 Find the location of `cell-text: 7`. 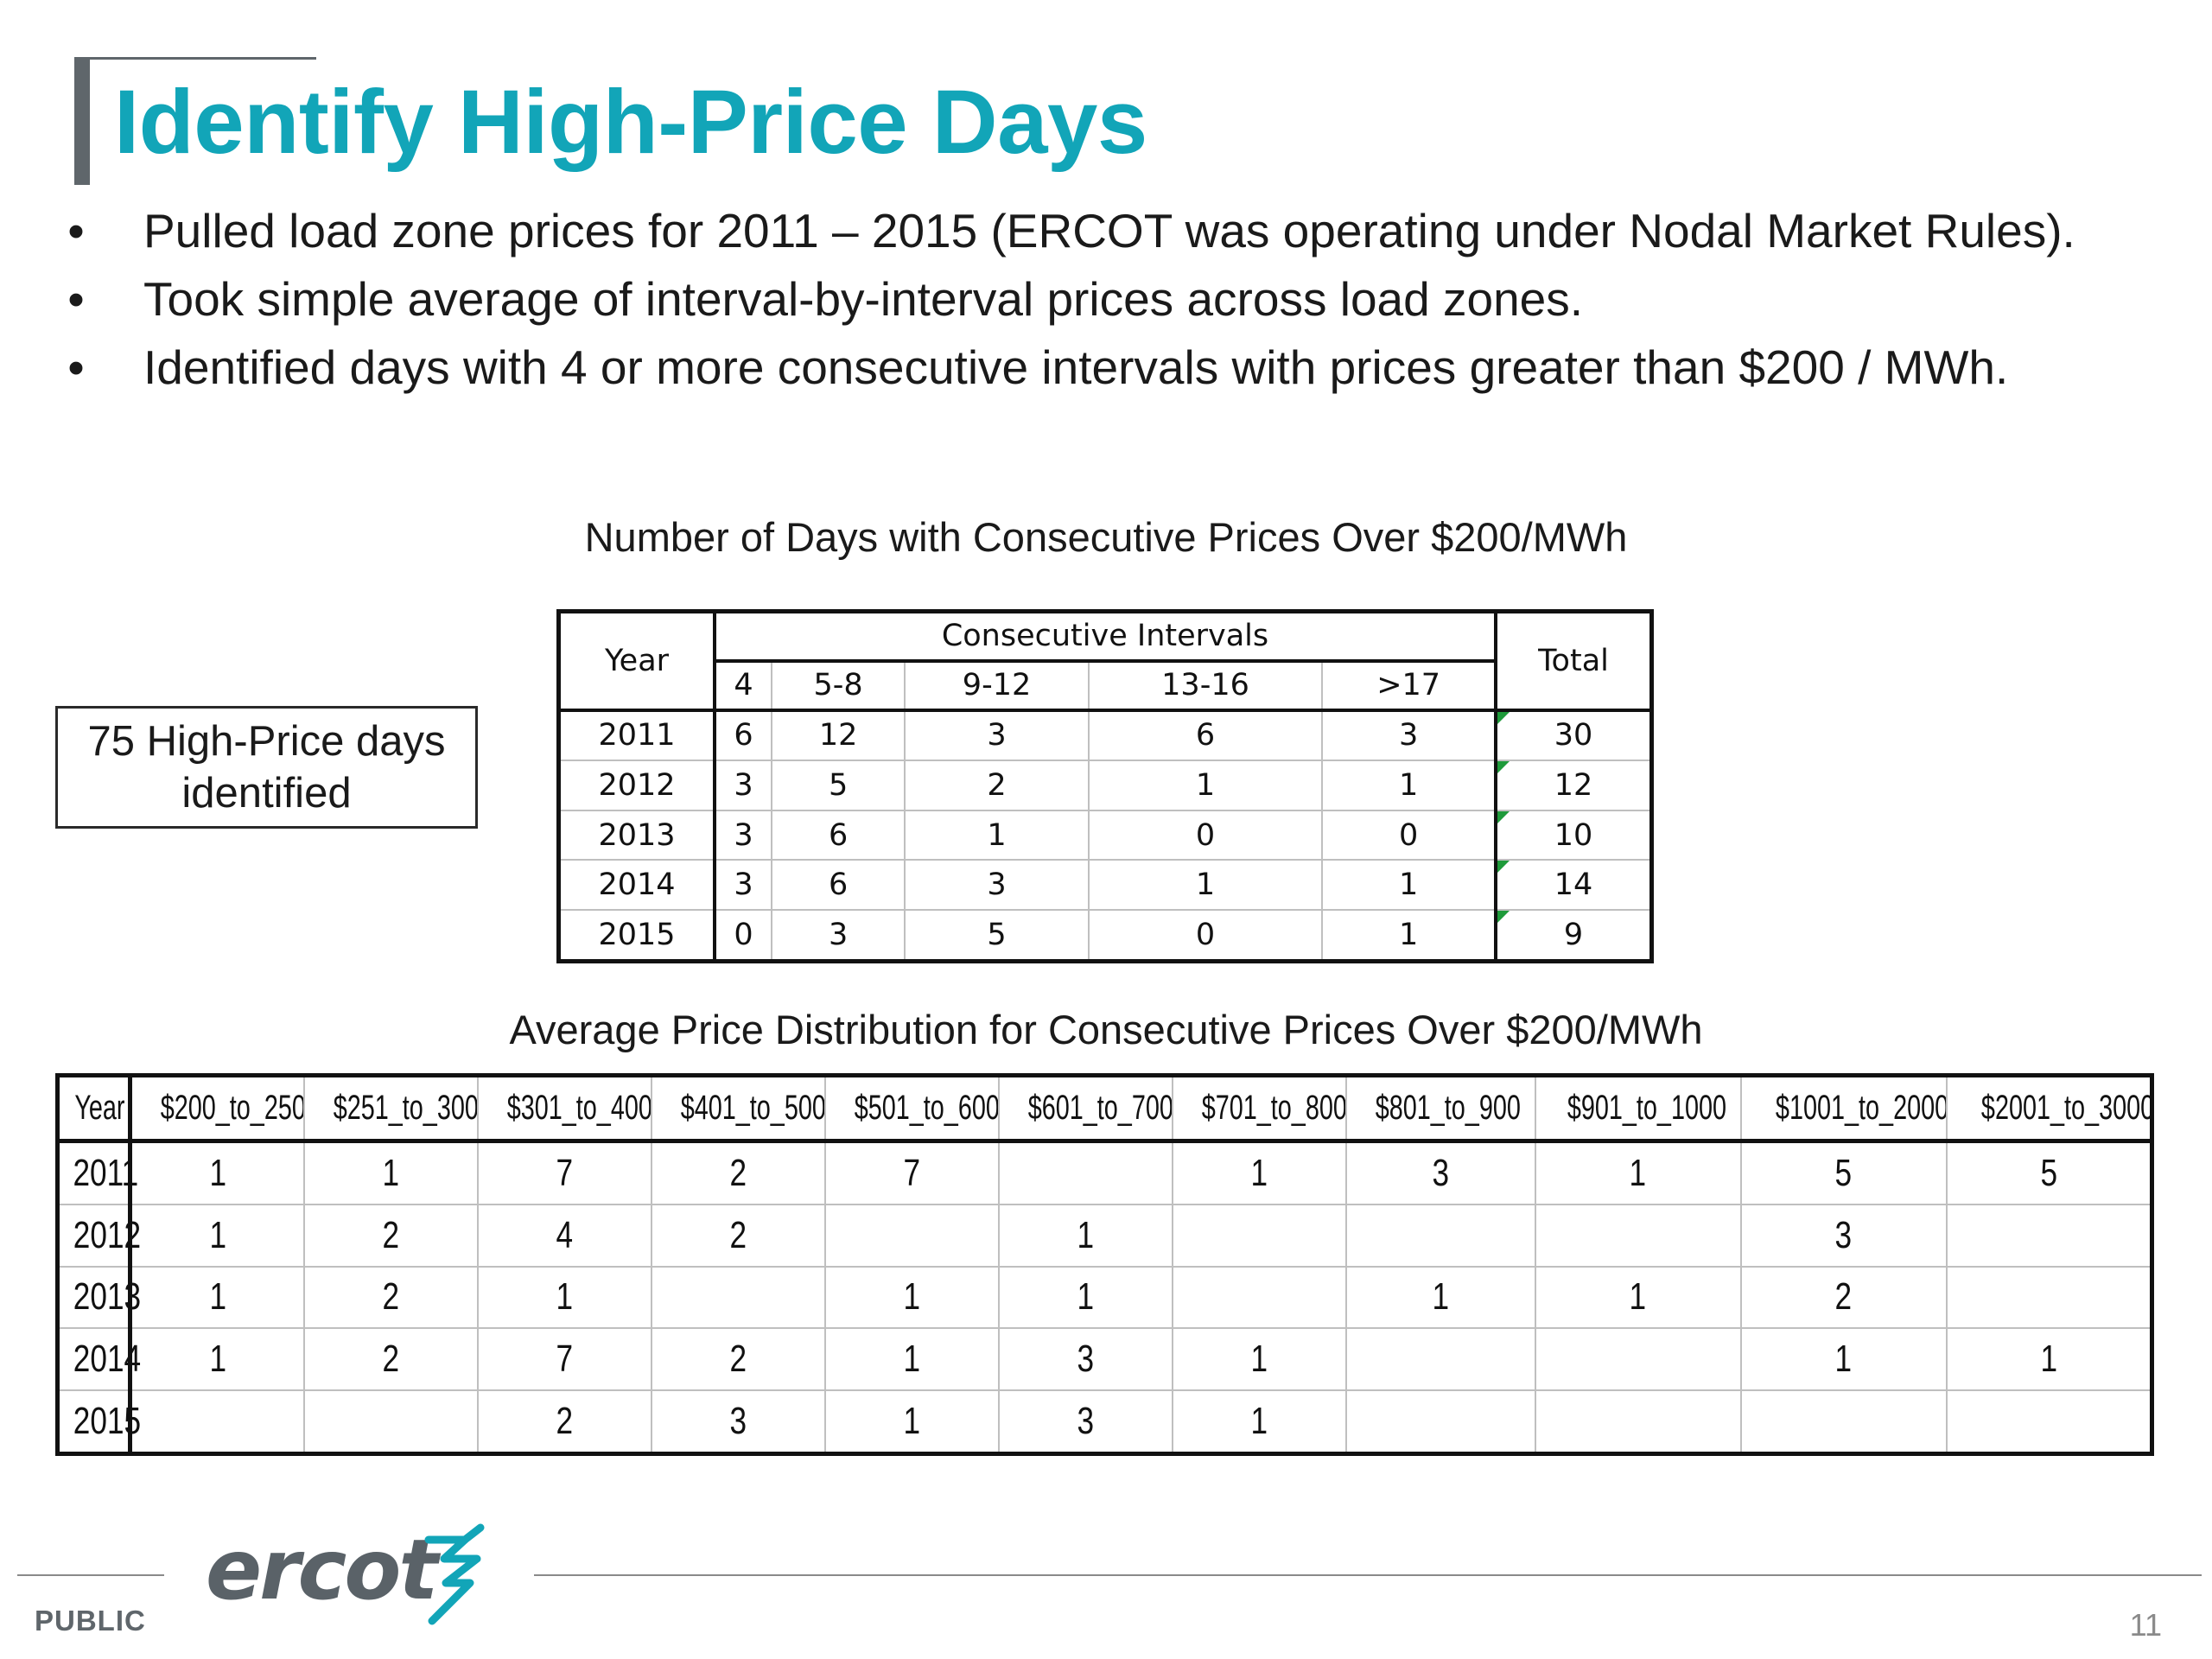

cell-text: 7 is located at coordinates (564, 1173).